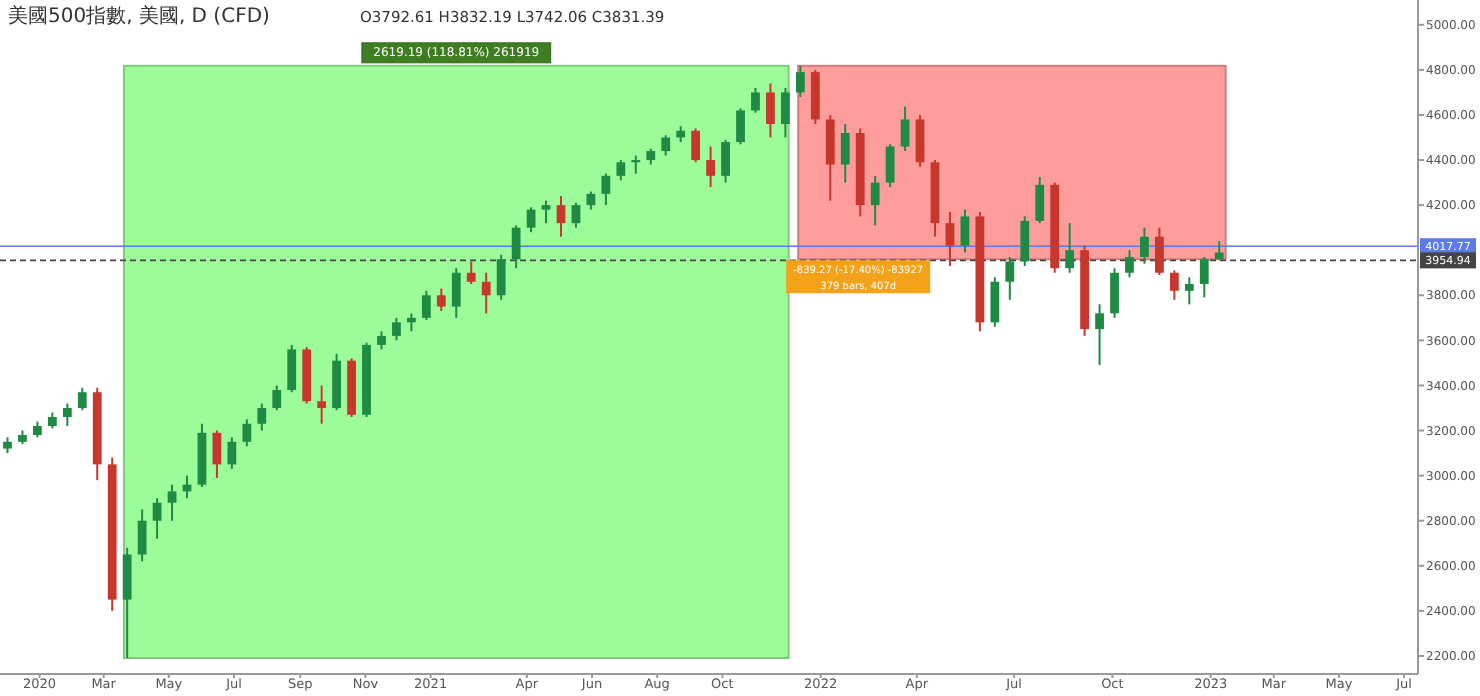 This screenshot has height=696, width=1480. What do you see at coordinates (139, 16) in the screenshot?
I see `chart-title: 美國500指數, 美國, D (CFD)` at bounding box center [139, 16].